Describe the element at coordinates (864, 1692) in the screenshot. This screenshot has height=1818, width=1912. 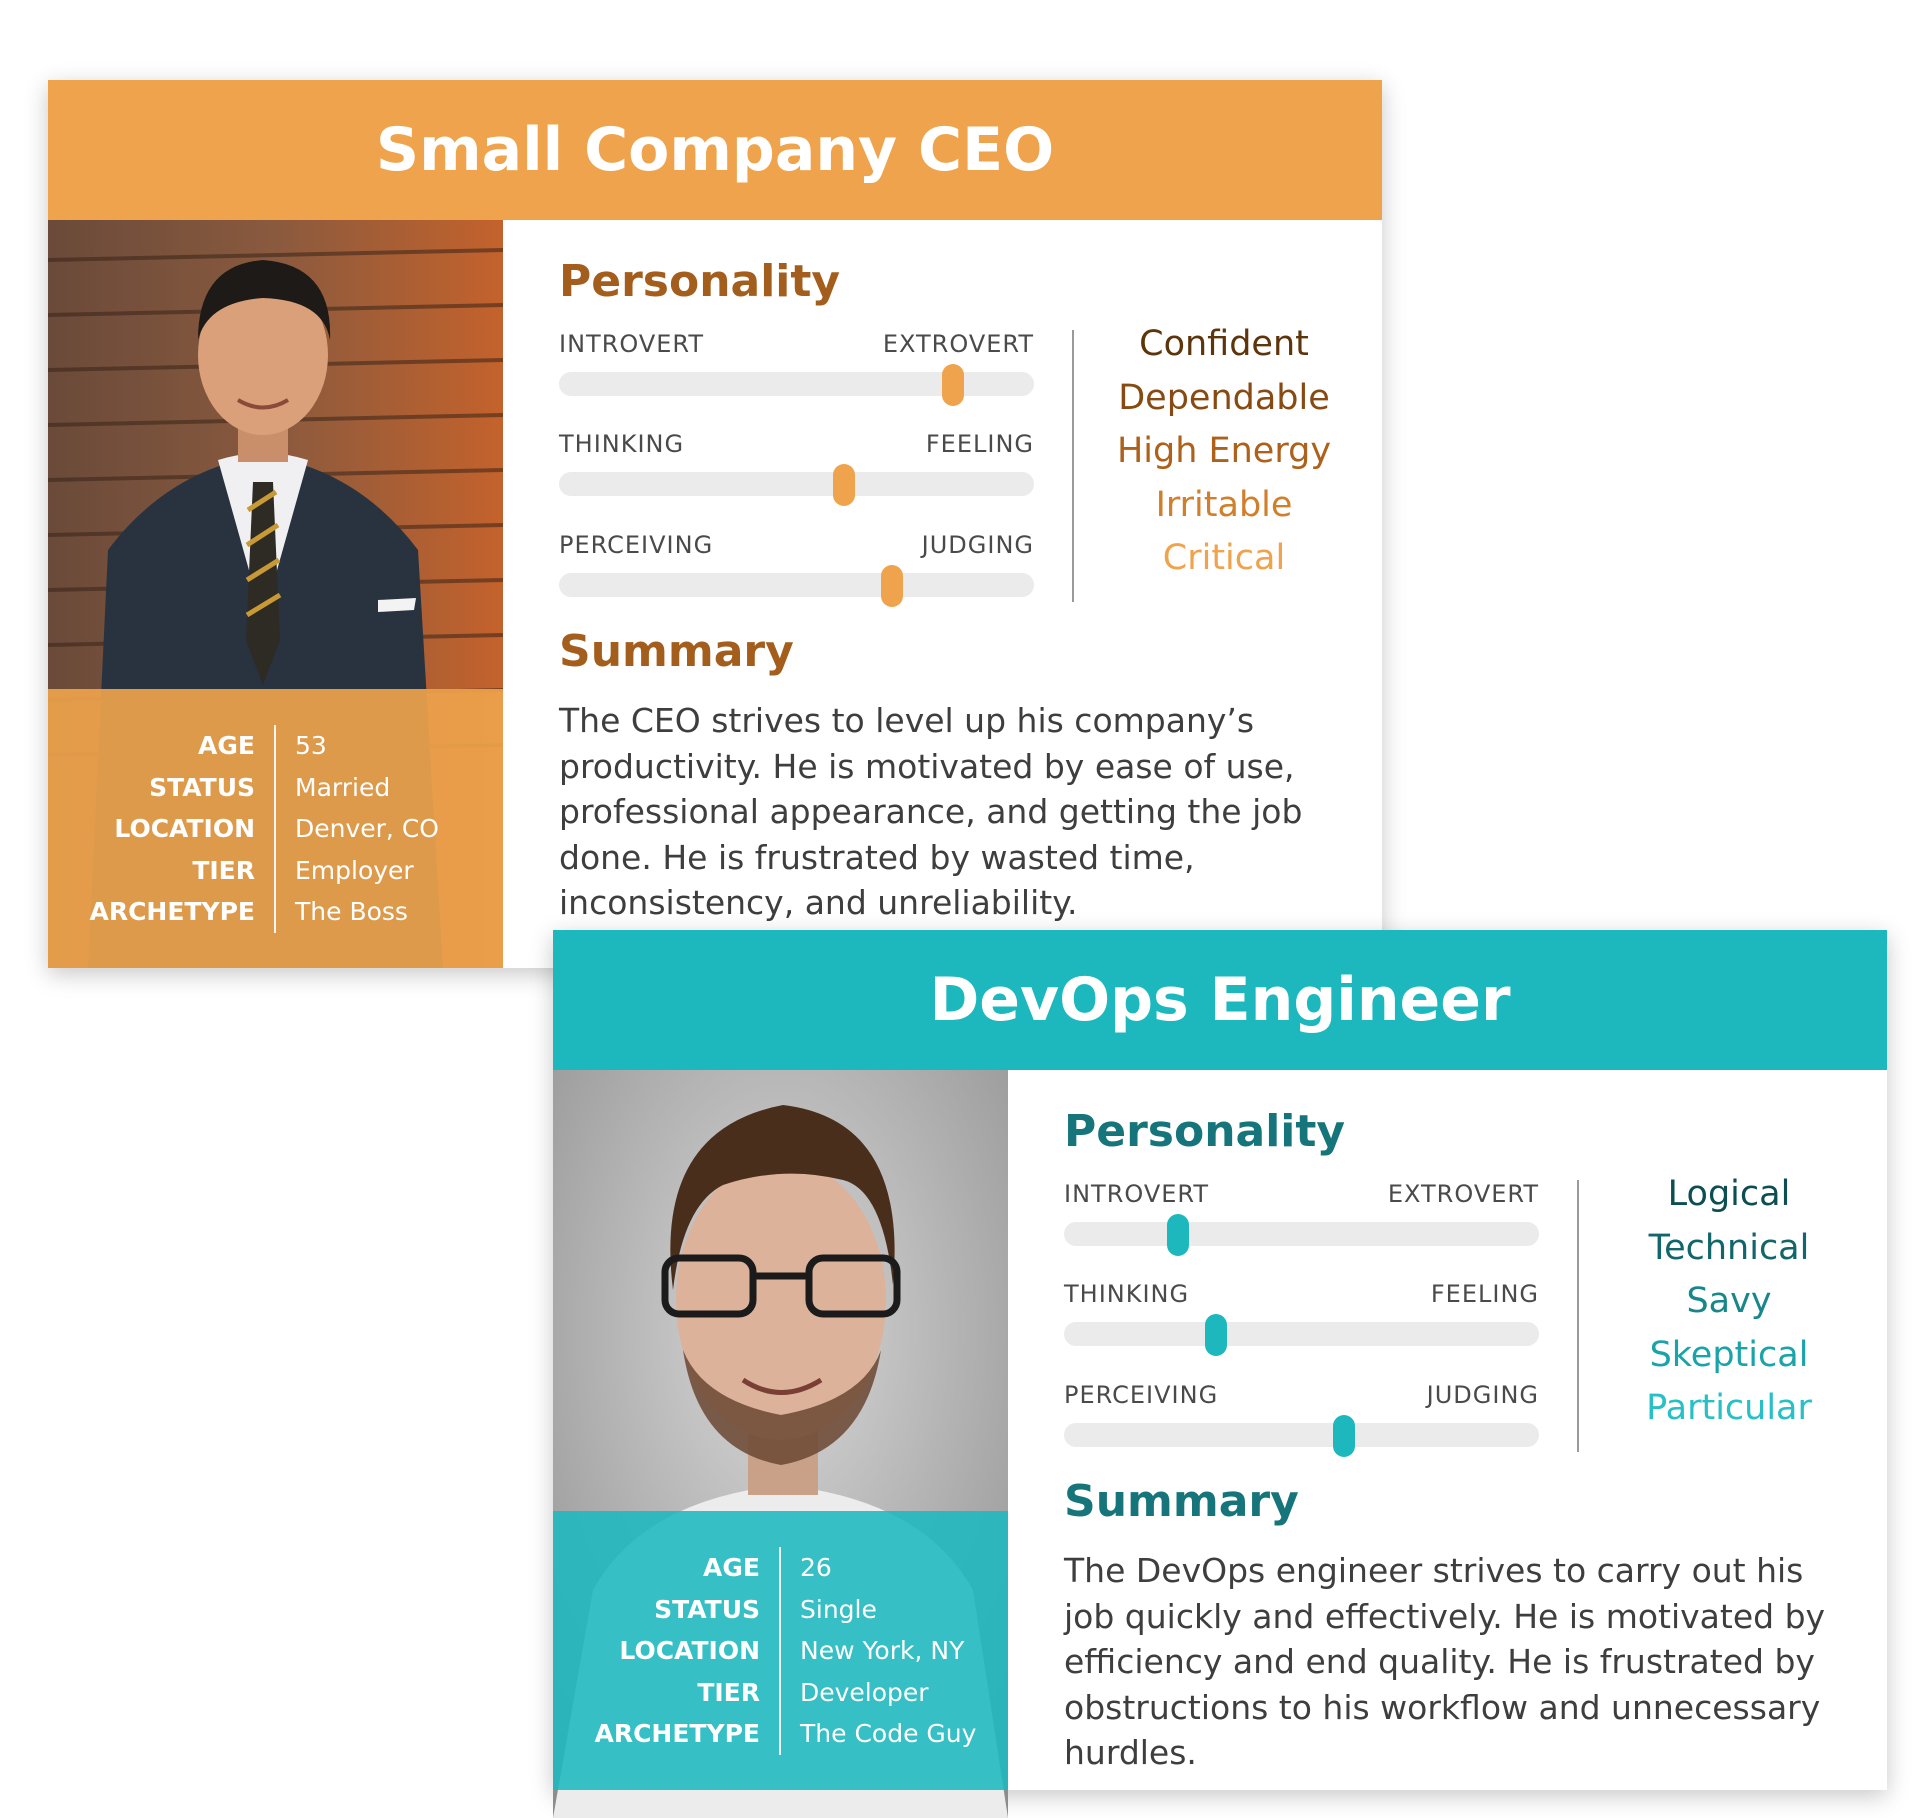
I see `tier-value: Developer` at that location.